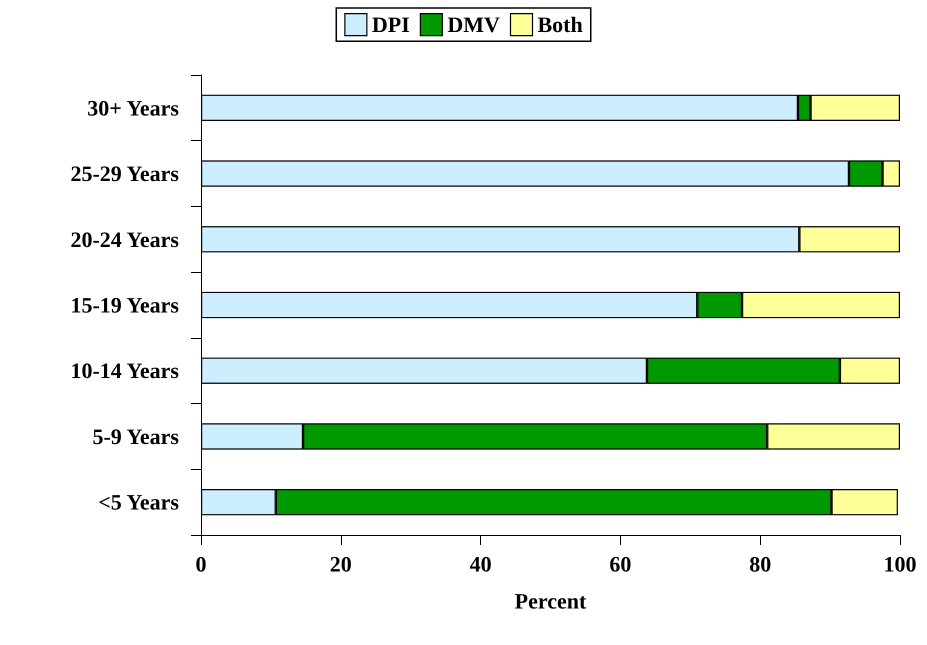 Image resolution: width=927 pixels, height=645 pixels. Describe the element at coordinates (900, 564) in the screenshot. I see `x-tick-label: 100` at that location.